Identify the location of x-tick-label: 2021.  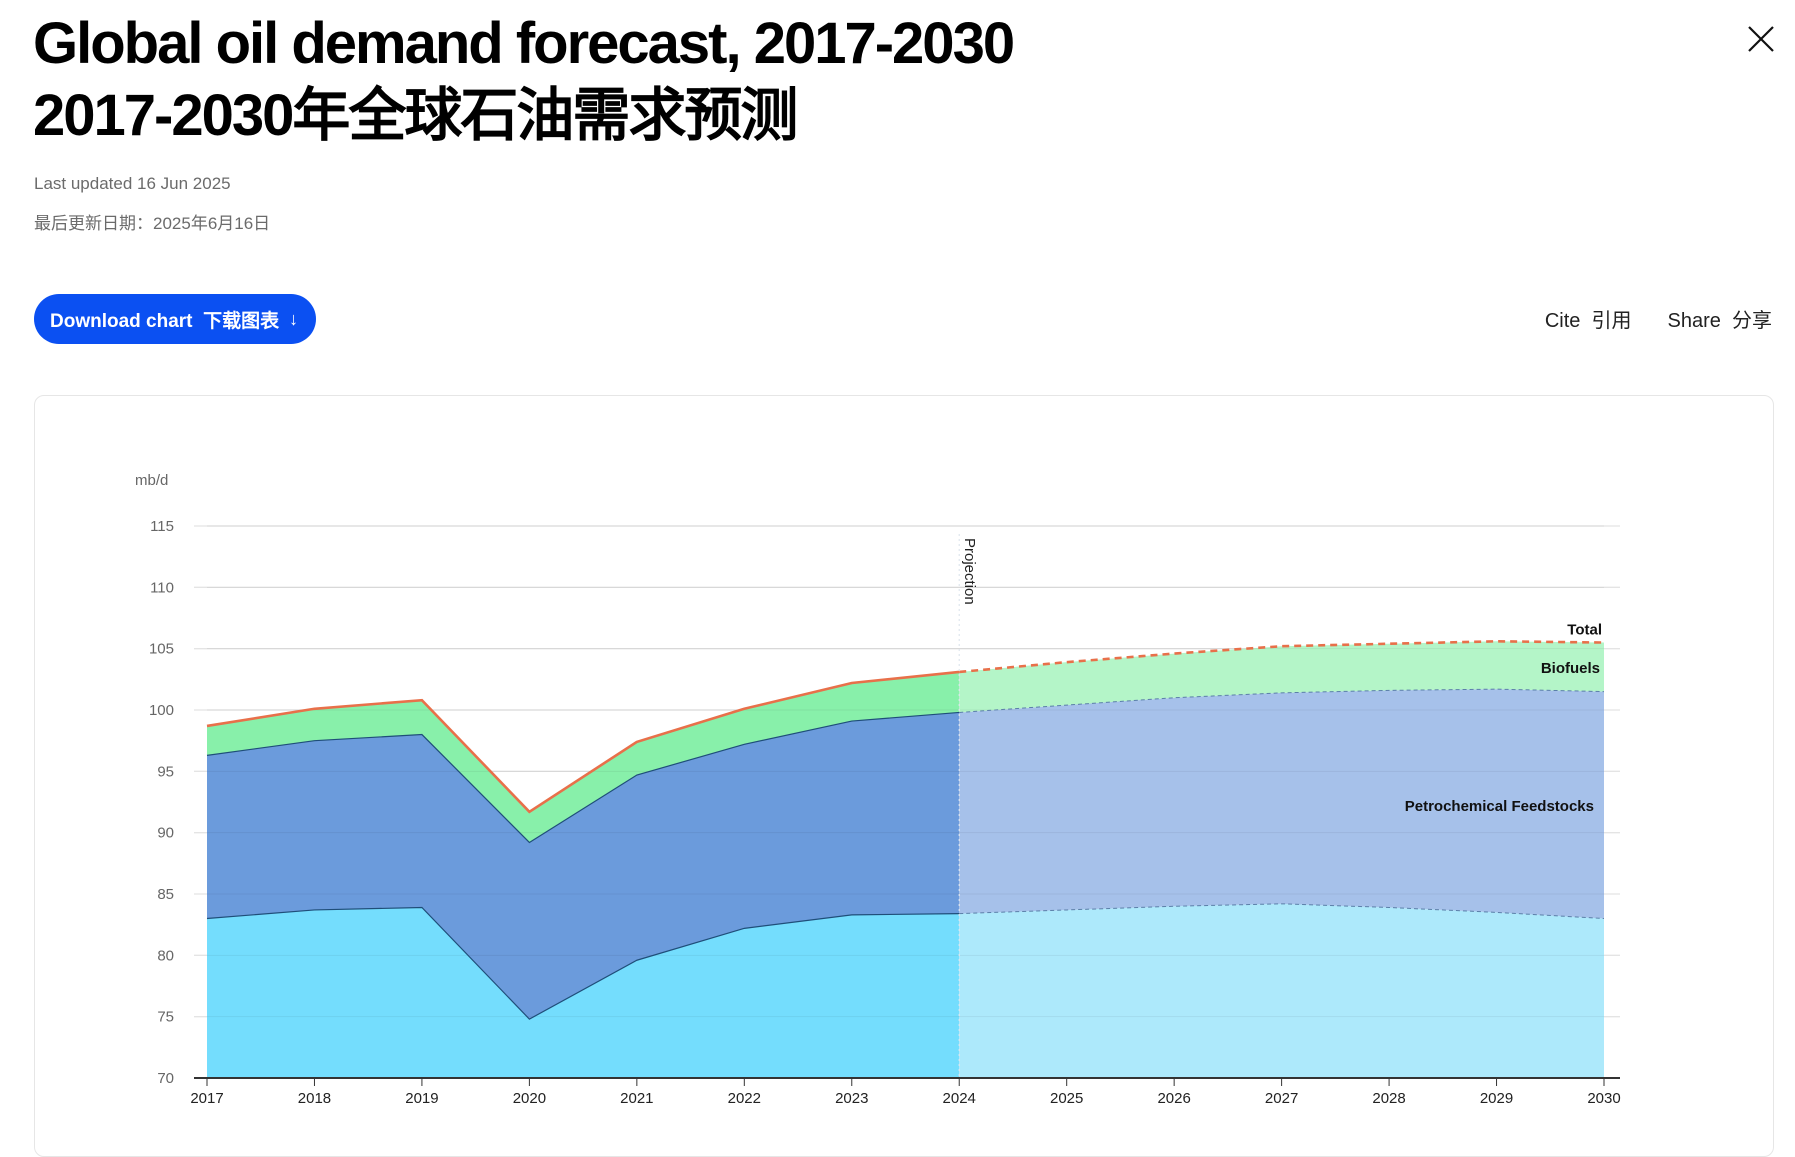
(636, 1098).